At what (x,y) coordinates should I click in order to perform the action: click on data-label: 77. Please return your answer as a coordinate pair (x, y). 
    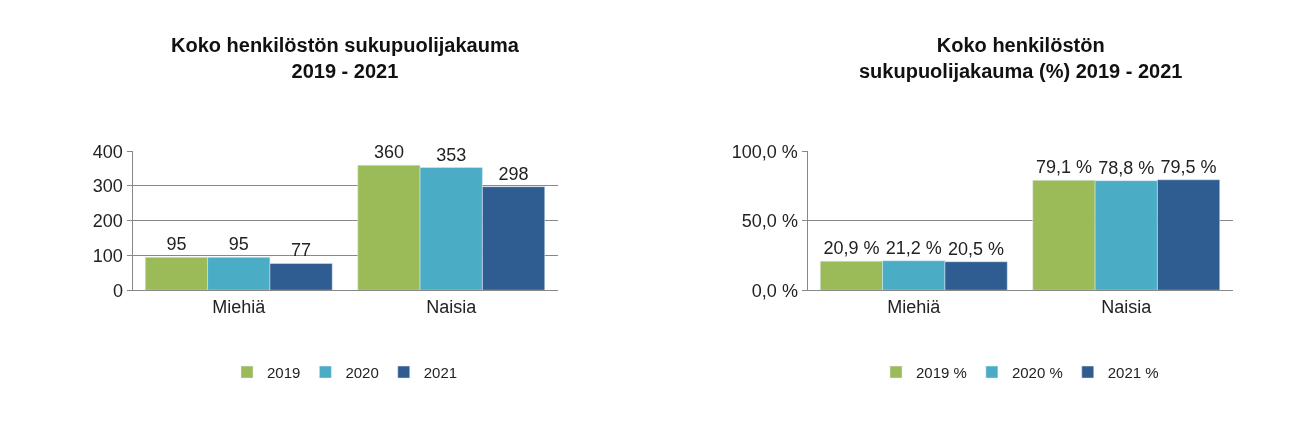
    Looking at the image, I should click on (301, 250).